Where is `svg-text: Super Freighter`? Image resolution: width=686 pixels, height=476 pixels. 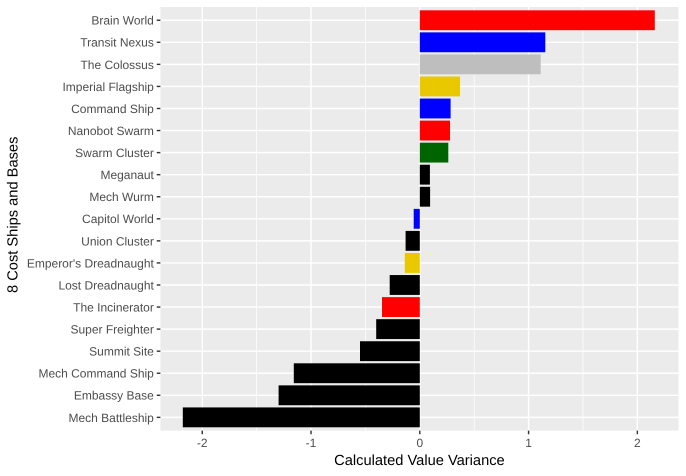 svg-text: Super Freighter is located at coordinates (111, 330).